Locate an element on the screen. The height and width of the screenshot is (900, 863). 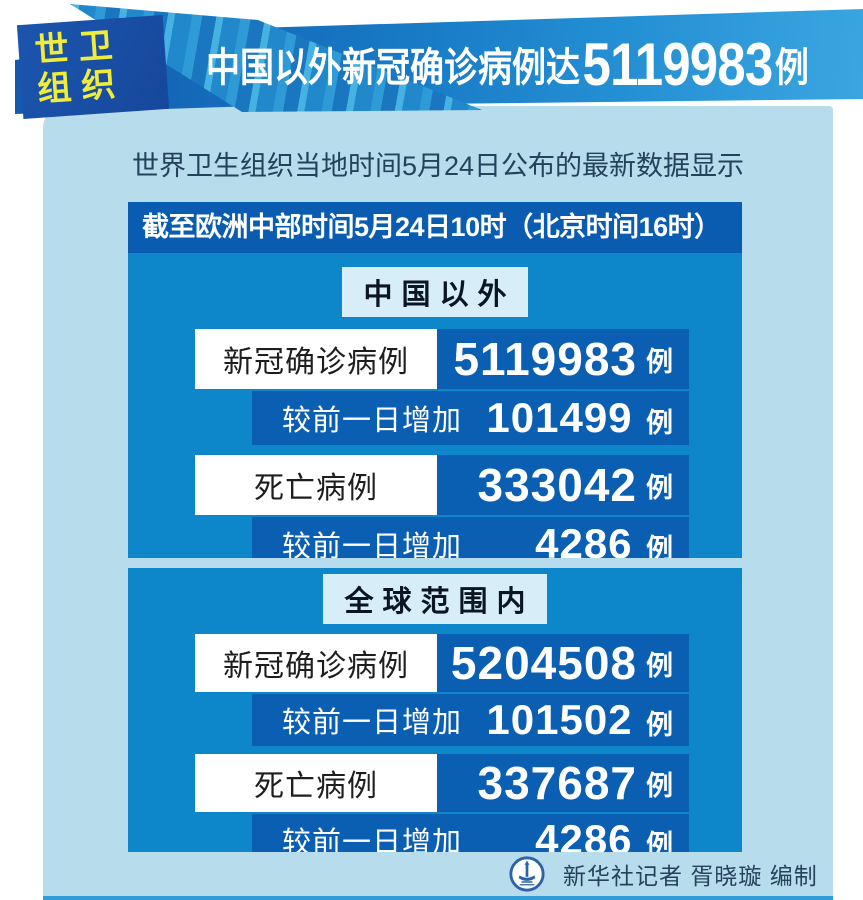
stat-number: 101502 is located at coordinates (559, 719).